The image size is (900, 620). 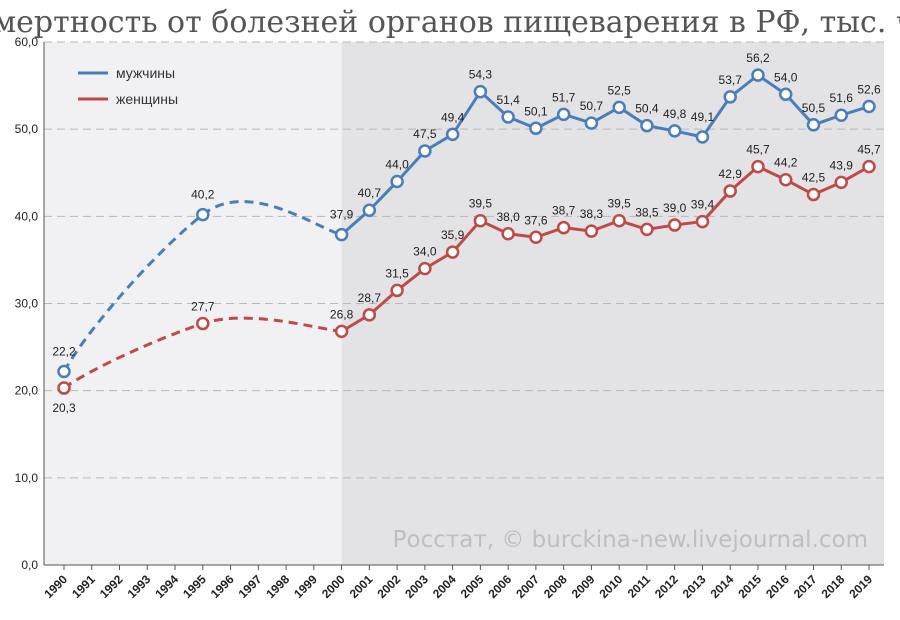 What do you see at coordinates (305, 586) in the screenshot?
I see `x-tick-label: 1999` at bounding box center [305, 586].